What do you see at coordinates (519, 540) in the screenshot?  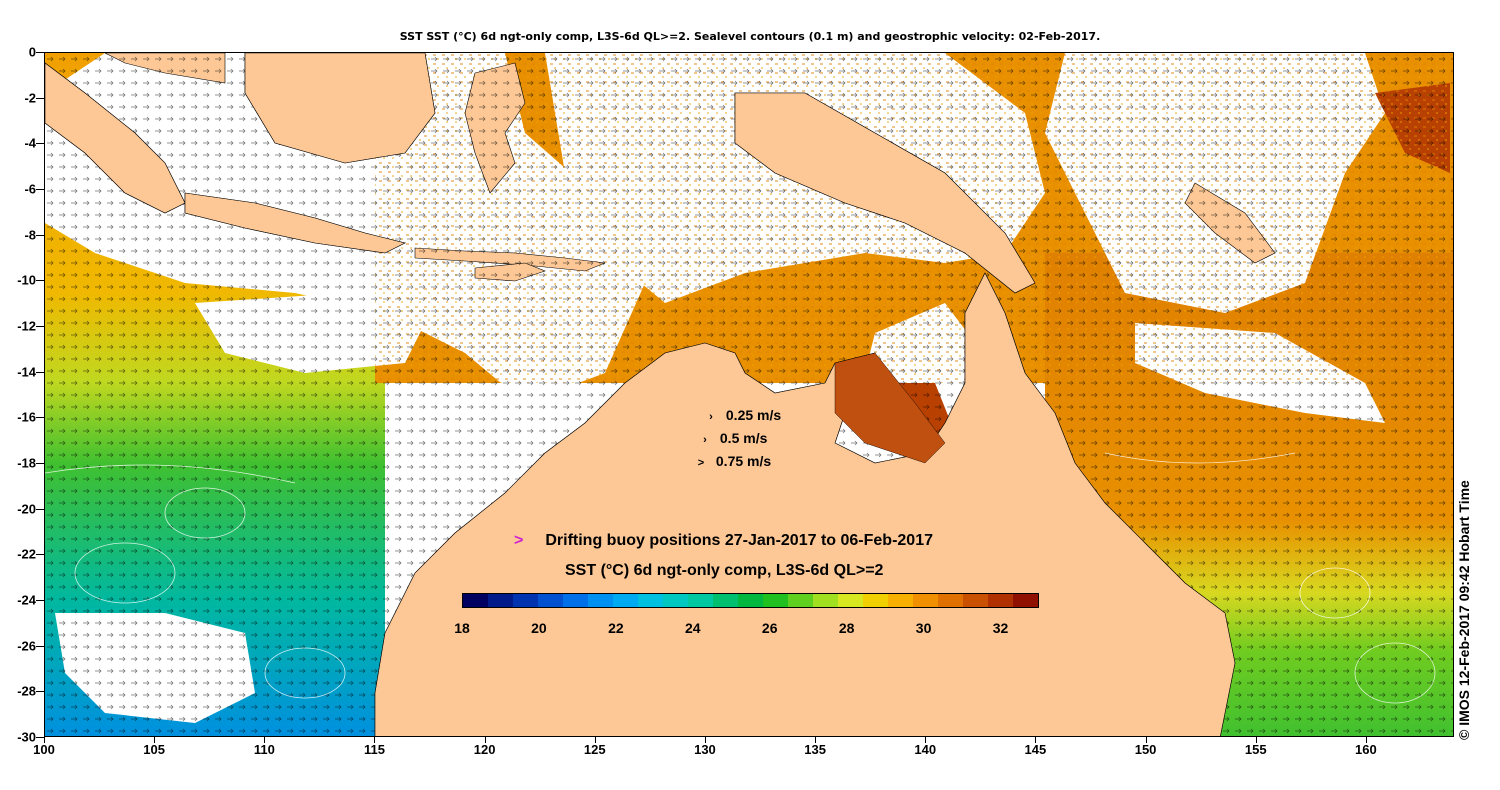 I see `buoy-marker-icon: >` at bounding box center [519, 540].